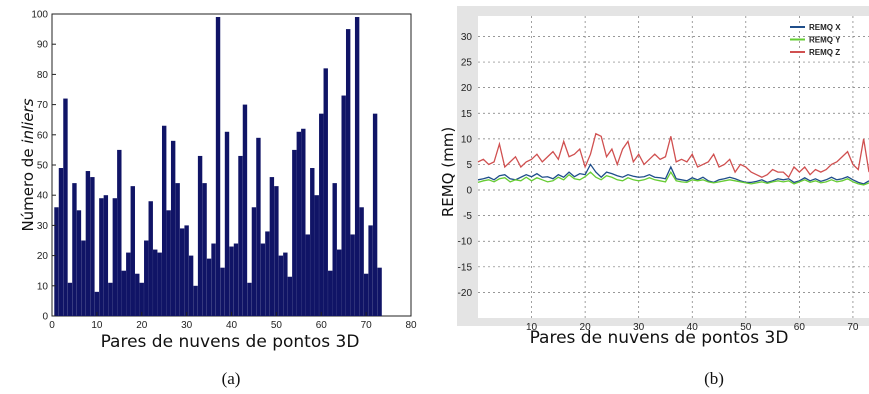 The height and width of the screenshot is (394, 869). Describe the element at coordinates (448, 172) in the screenshot. I see `chart-b-ylabel: REMQ (mm)` at that location.